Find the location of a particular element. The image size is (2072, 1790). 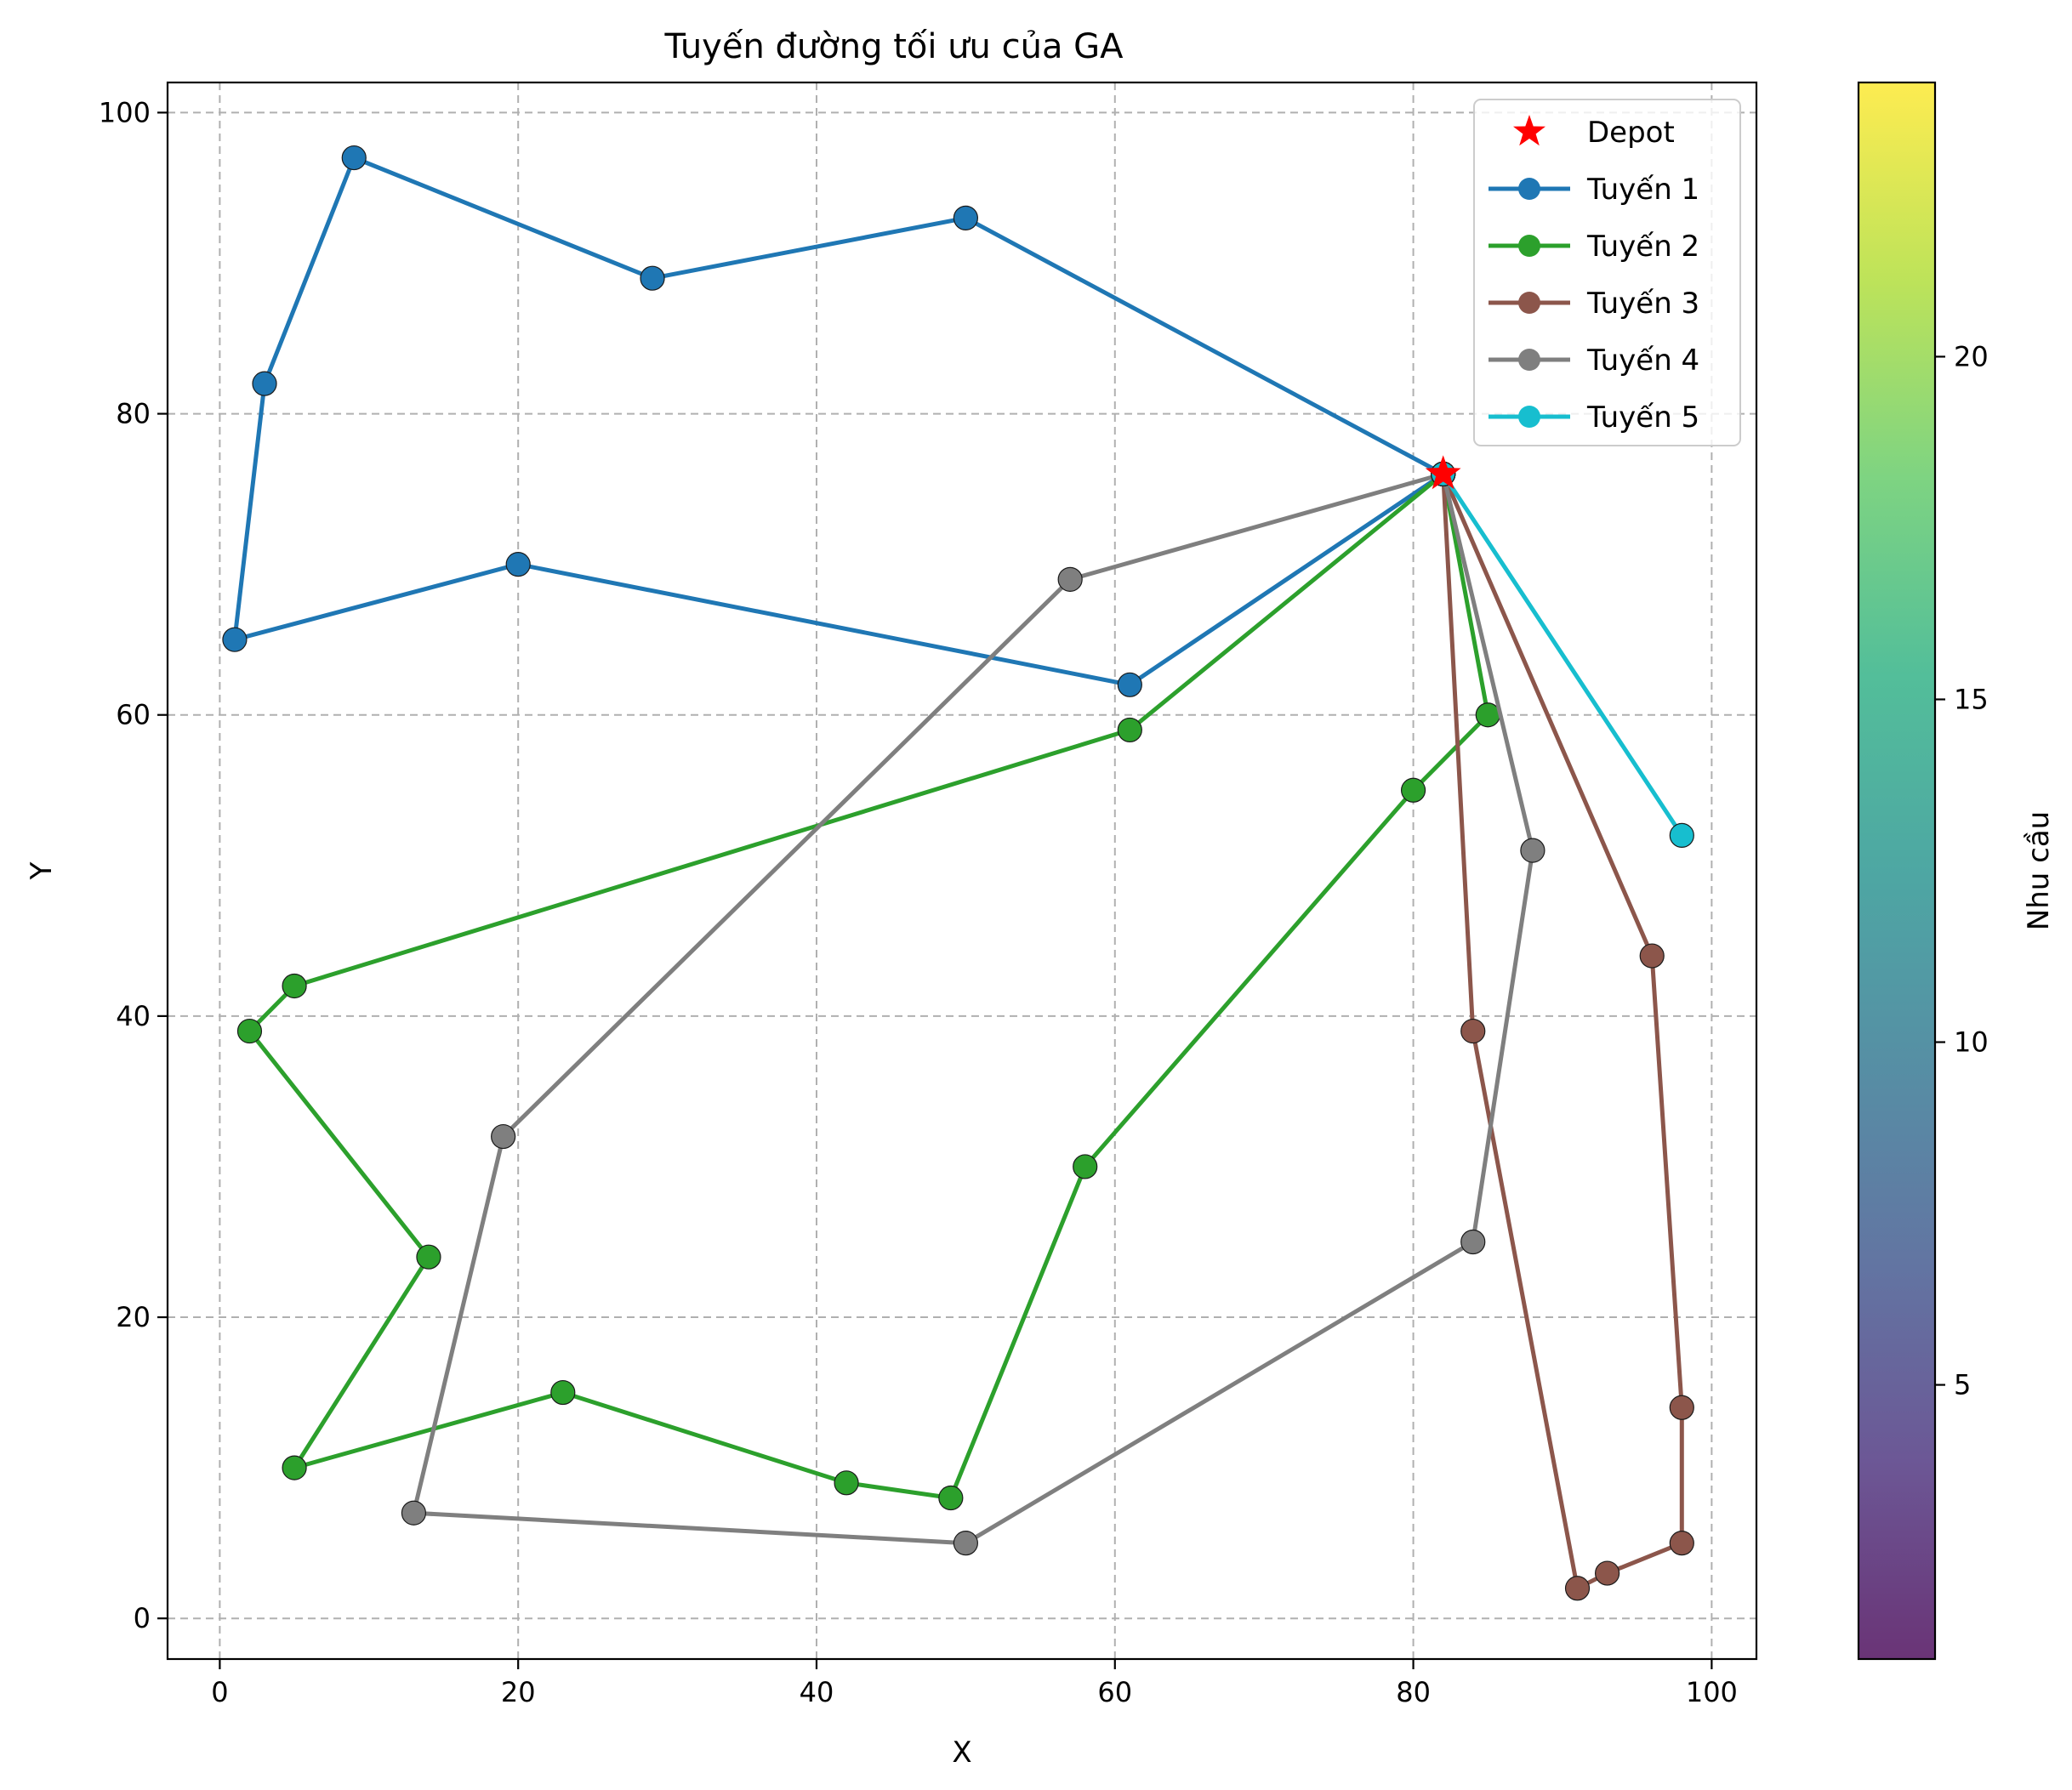

legend-item: Depot is located at coordinates (1594, 132).